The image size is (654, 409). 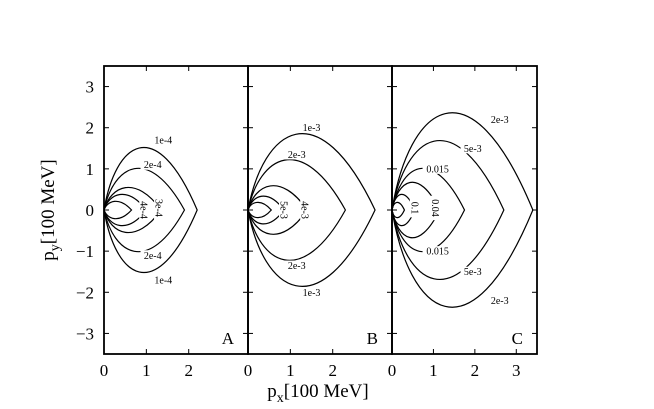 I want to click on svg-text: 4e-3, so click(x=304, y=210).